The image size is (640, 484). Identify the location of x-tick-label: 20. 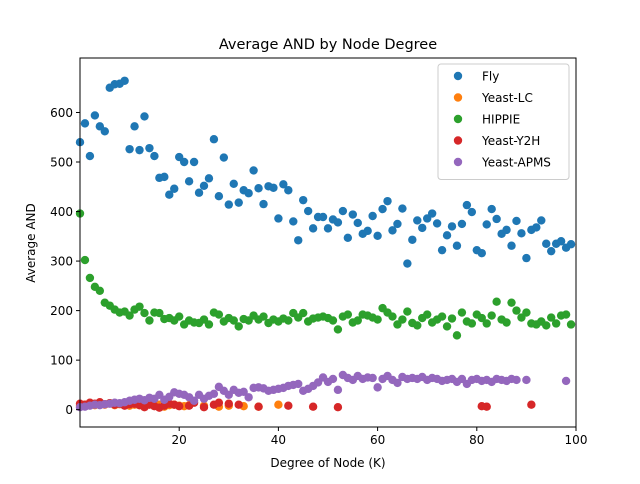
(179, 440).